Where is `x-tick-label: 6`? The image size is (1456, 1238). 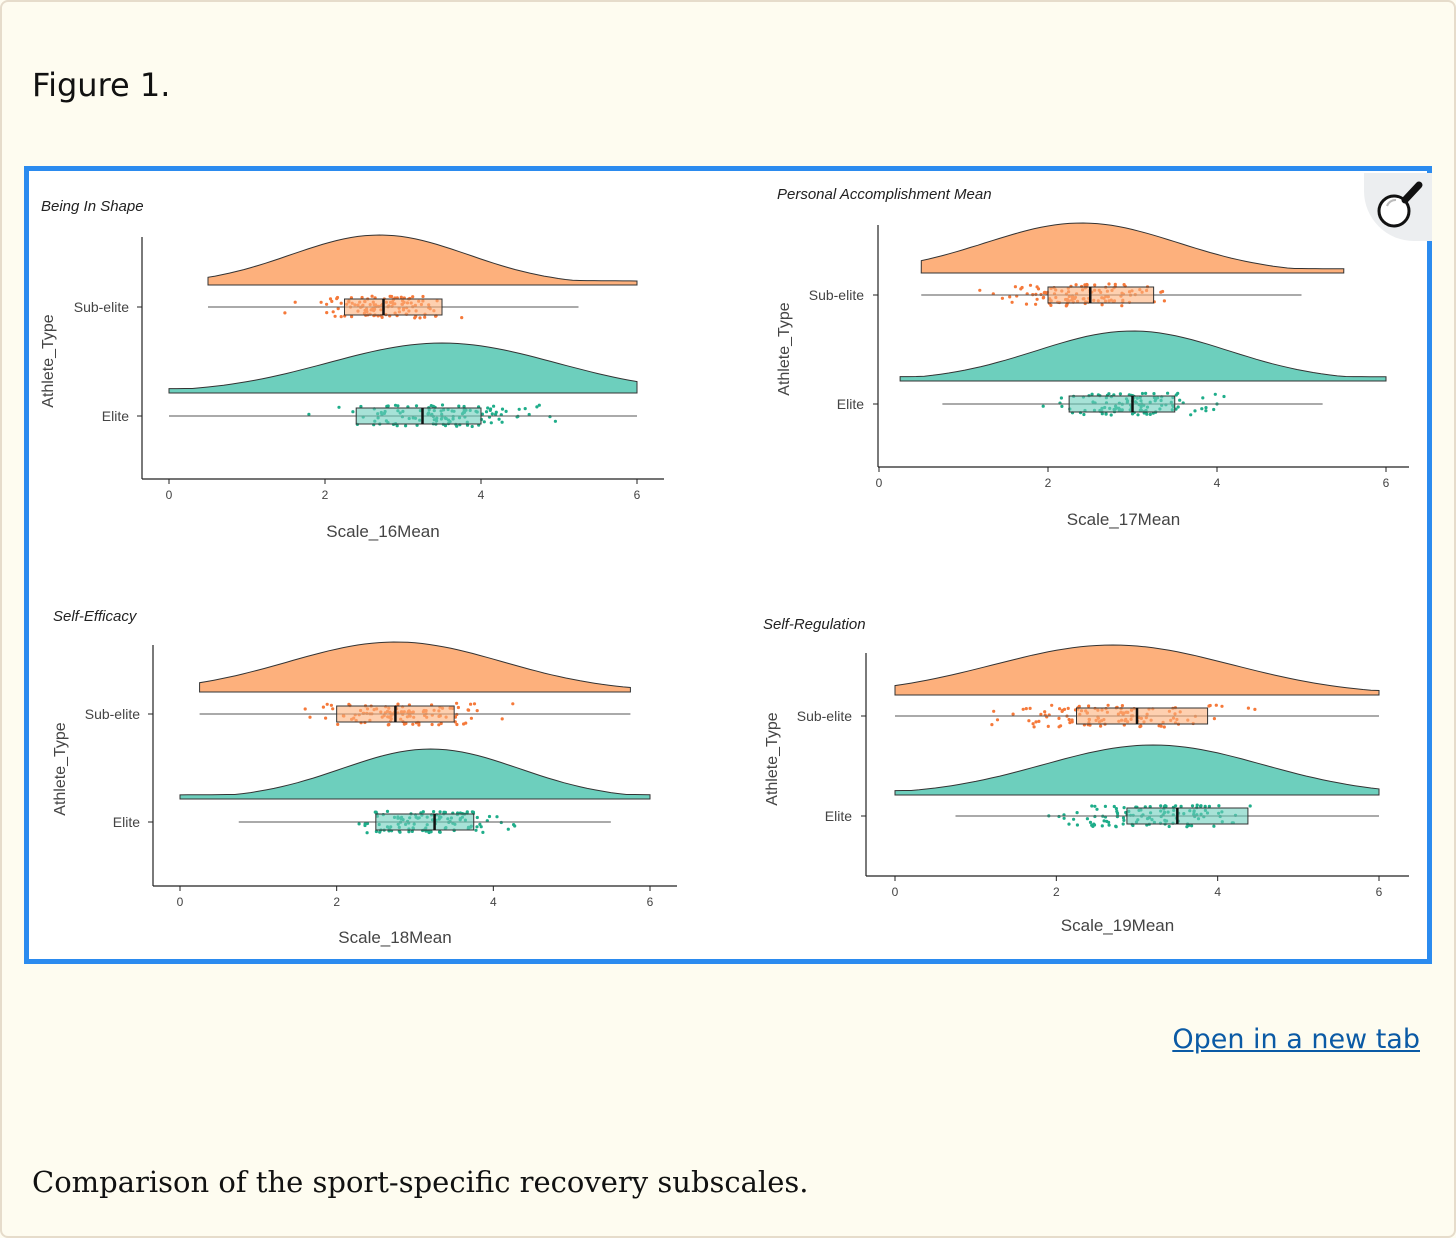 x-tick-label: 6 is located at coordinates (1386, 483).